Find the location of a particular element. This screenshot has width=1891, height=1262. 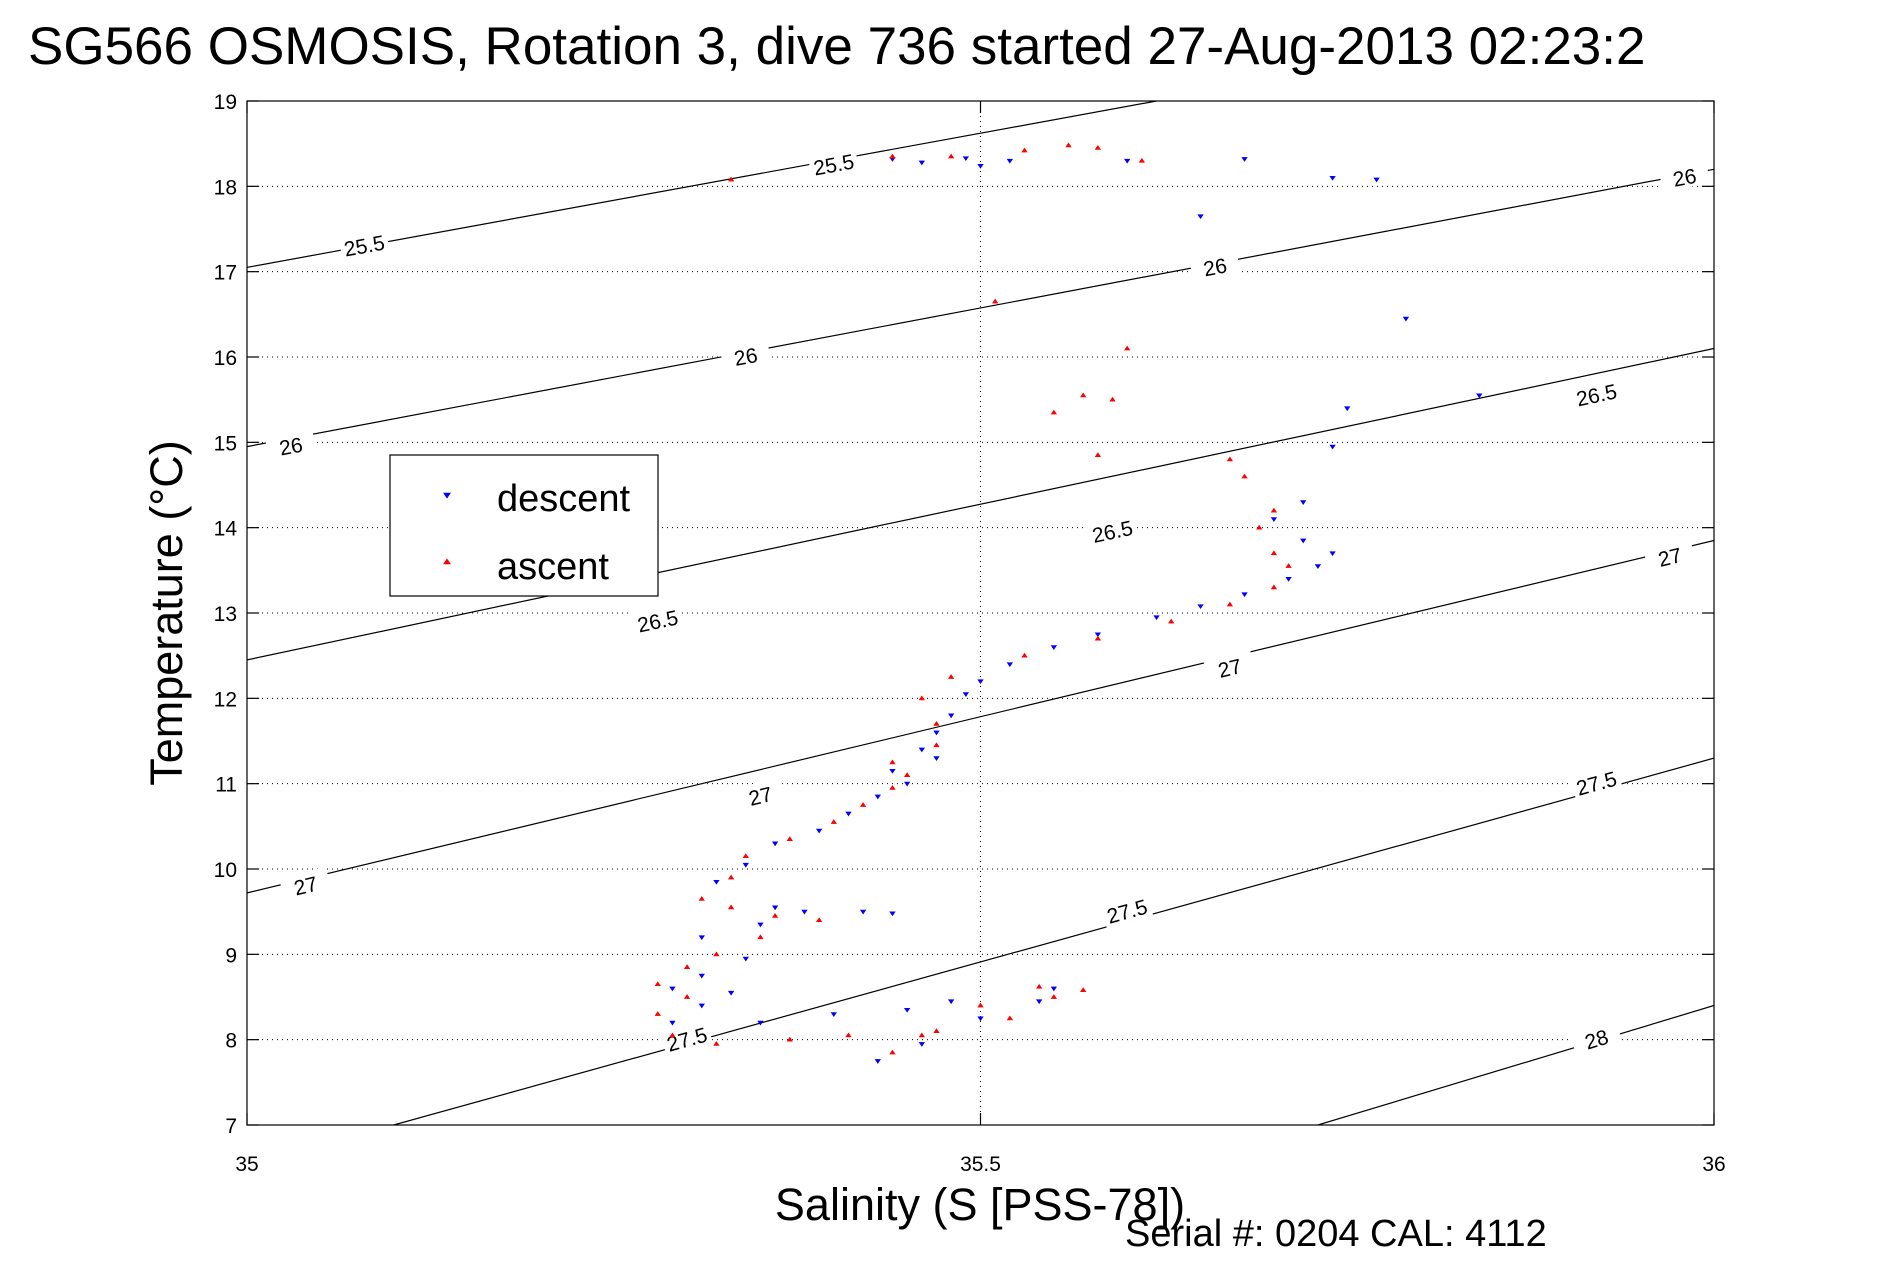

y-tick-label: 13 is located at coordinates (225, 614).